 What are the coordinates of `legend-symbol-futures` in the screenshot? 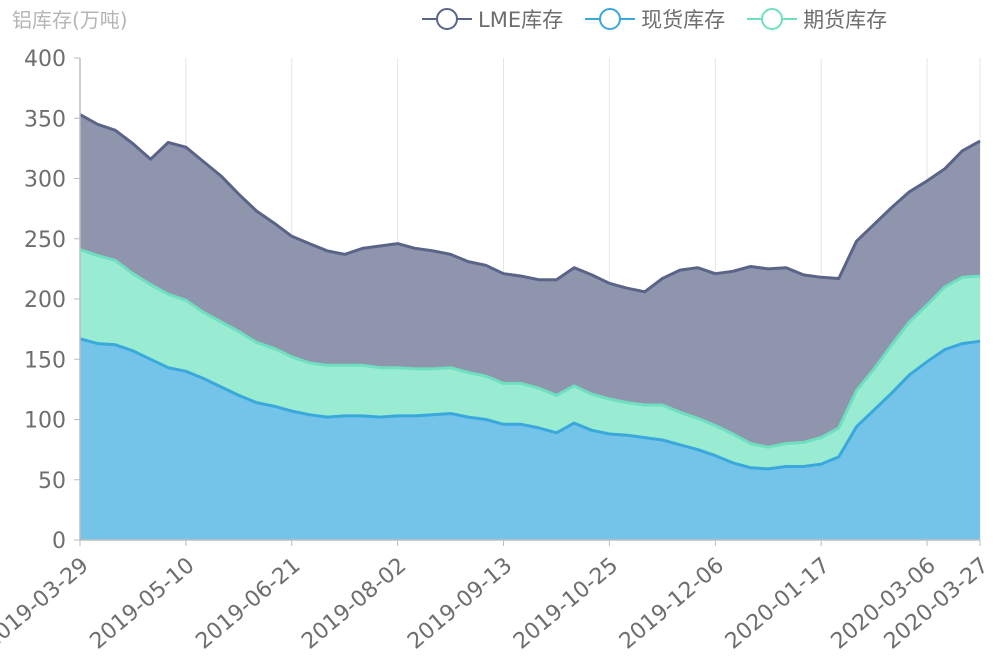 It's located at (772, 19).